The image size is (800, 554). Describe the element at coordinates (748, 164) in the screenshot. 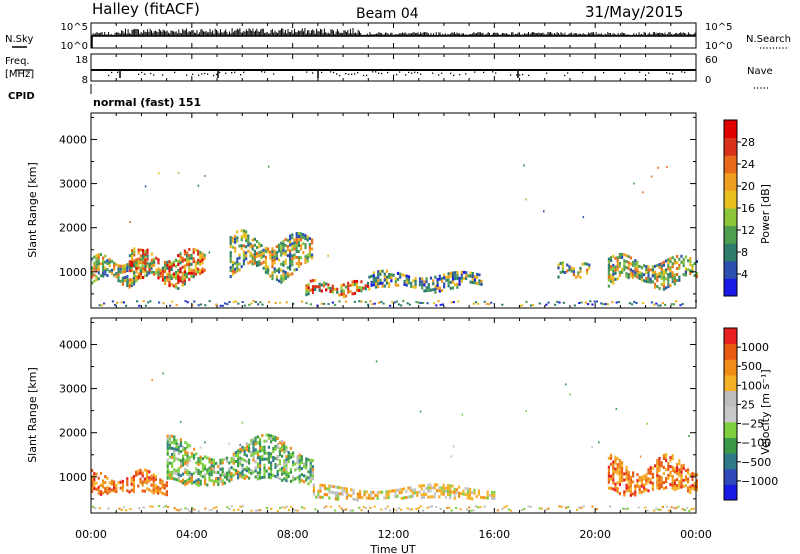

I see `colorbar-tick-label: 24` at that location.